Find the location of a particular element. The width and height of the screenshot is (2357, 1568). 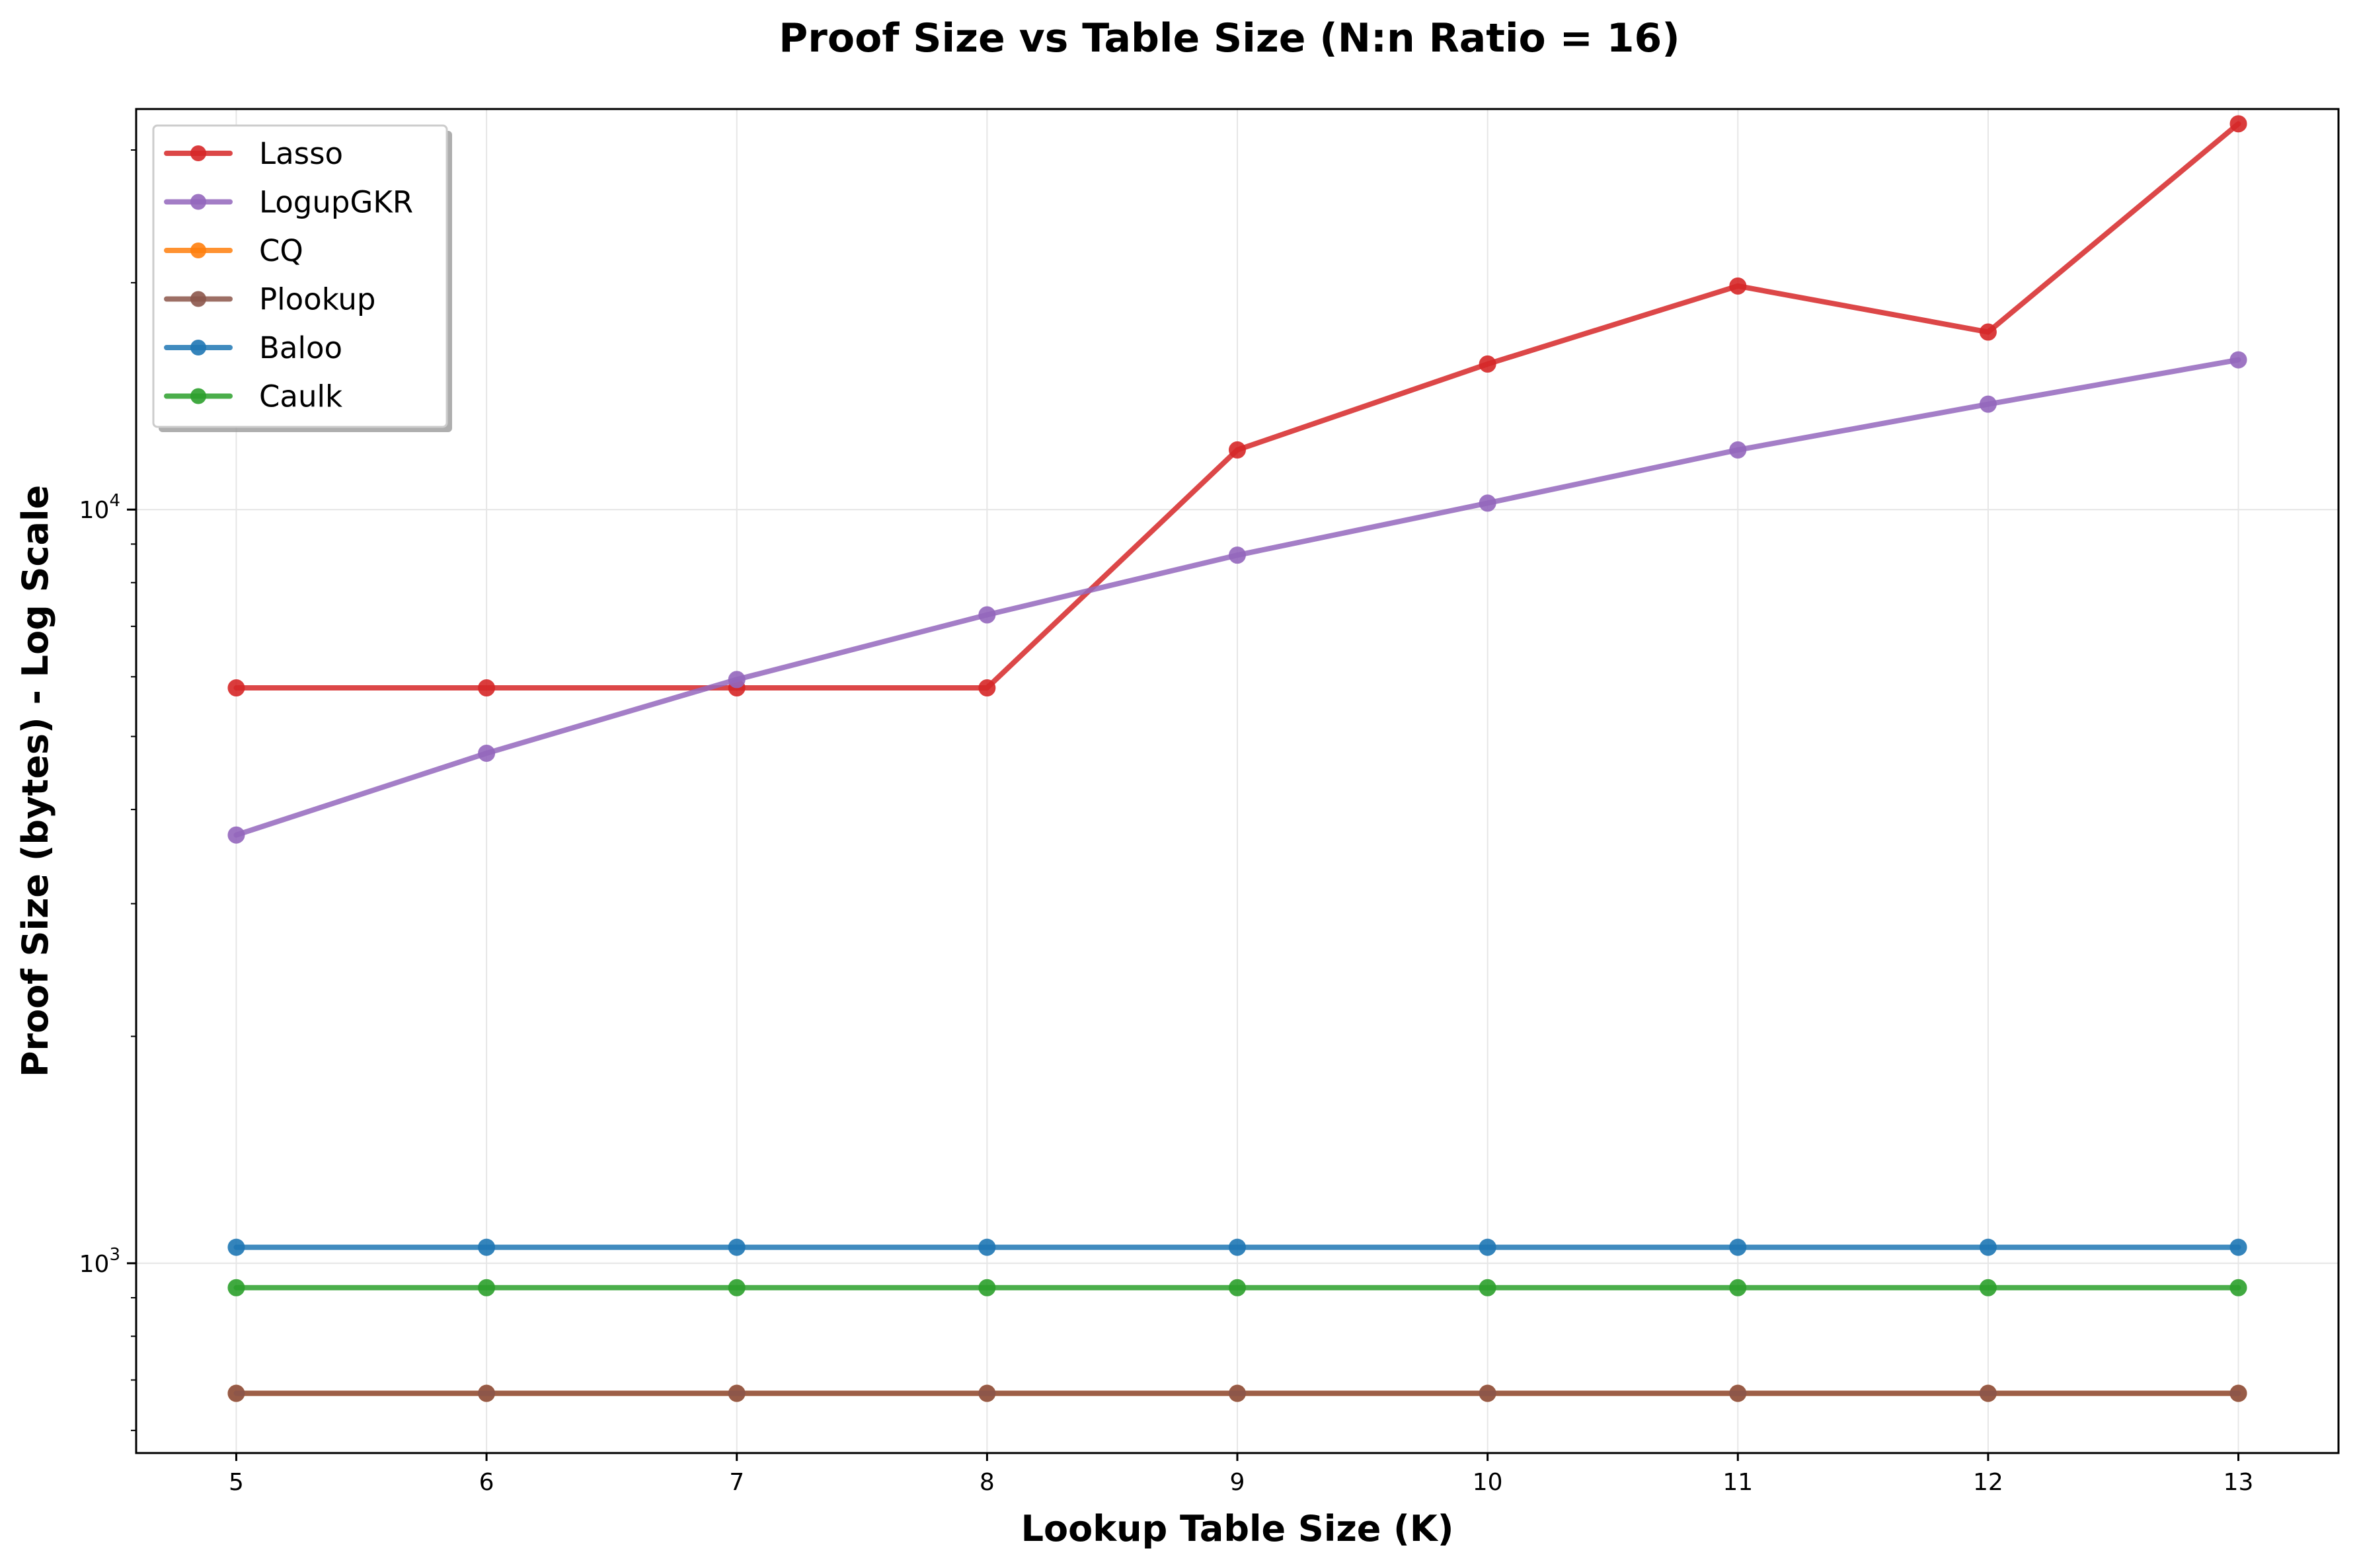

x-axis-ticks: 5 6 7 8 9 10 11 12 13 is located at coordinates (1241, 1475).